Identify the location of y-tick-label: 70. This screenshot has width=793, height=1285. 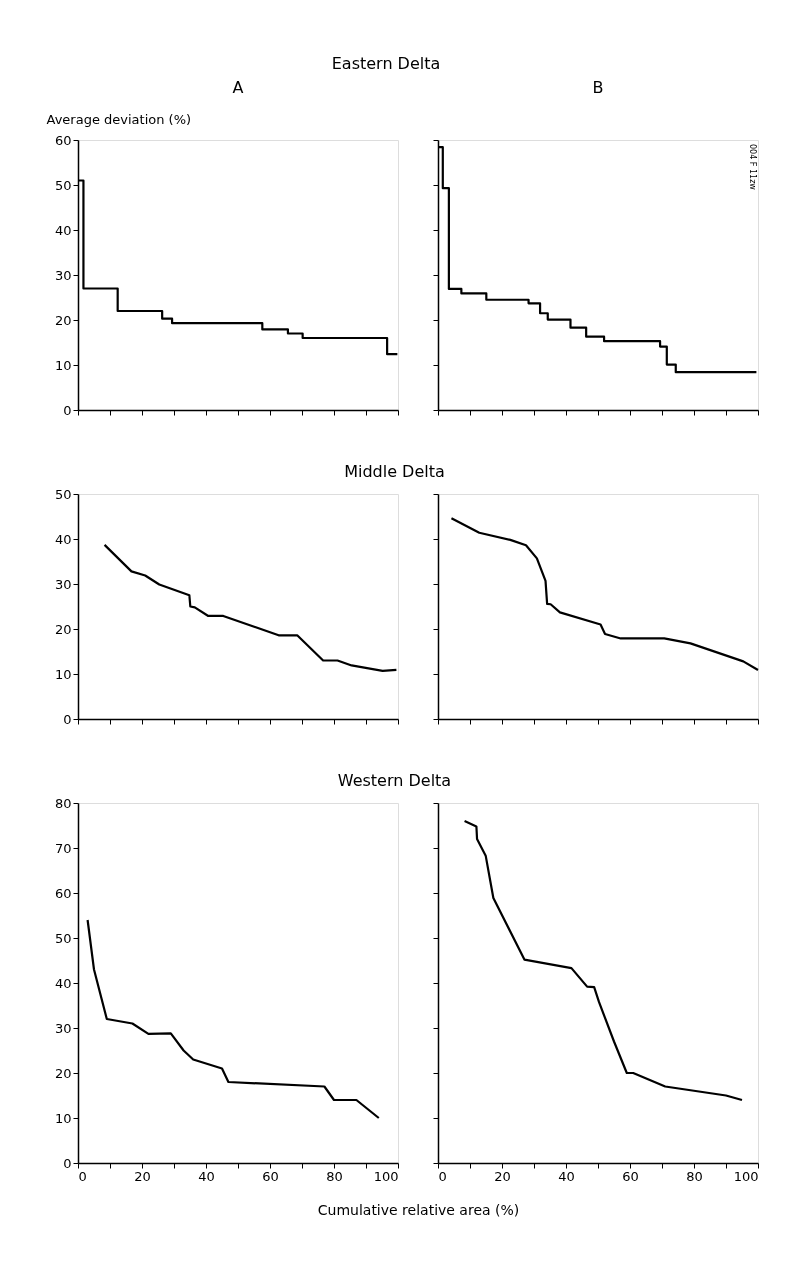
(63, 848).